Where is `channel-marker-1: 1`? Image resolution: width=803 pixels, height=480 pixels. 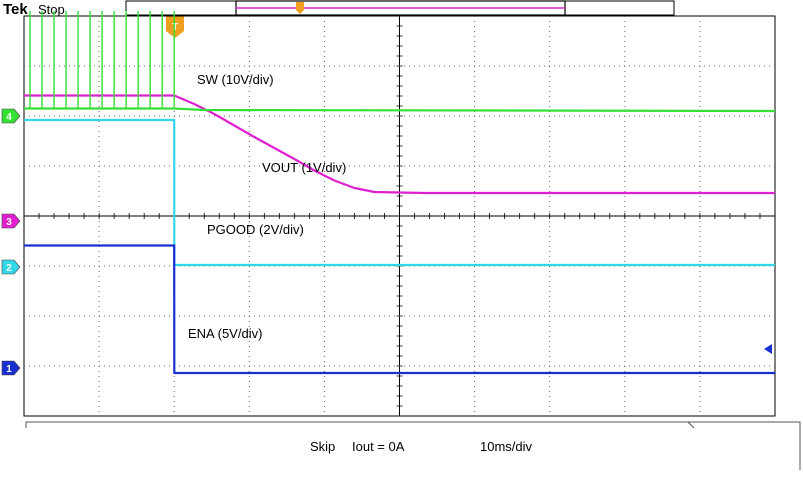 channel-marker-1: 1 is located at coordinates (11, 368).